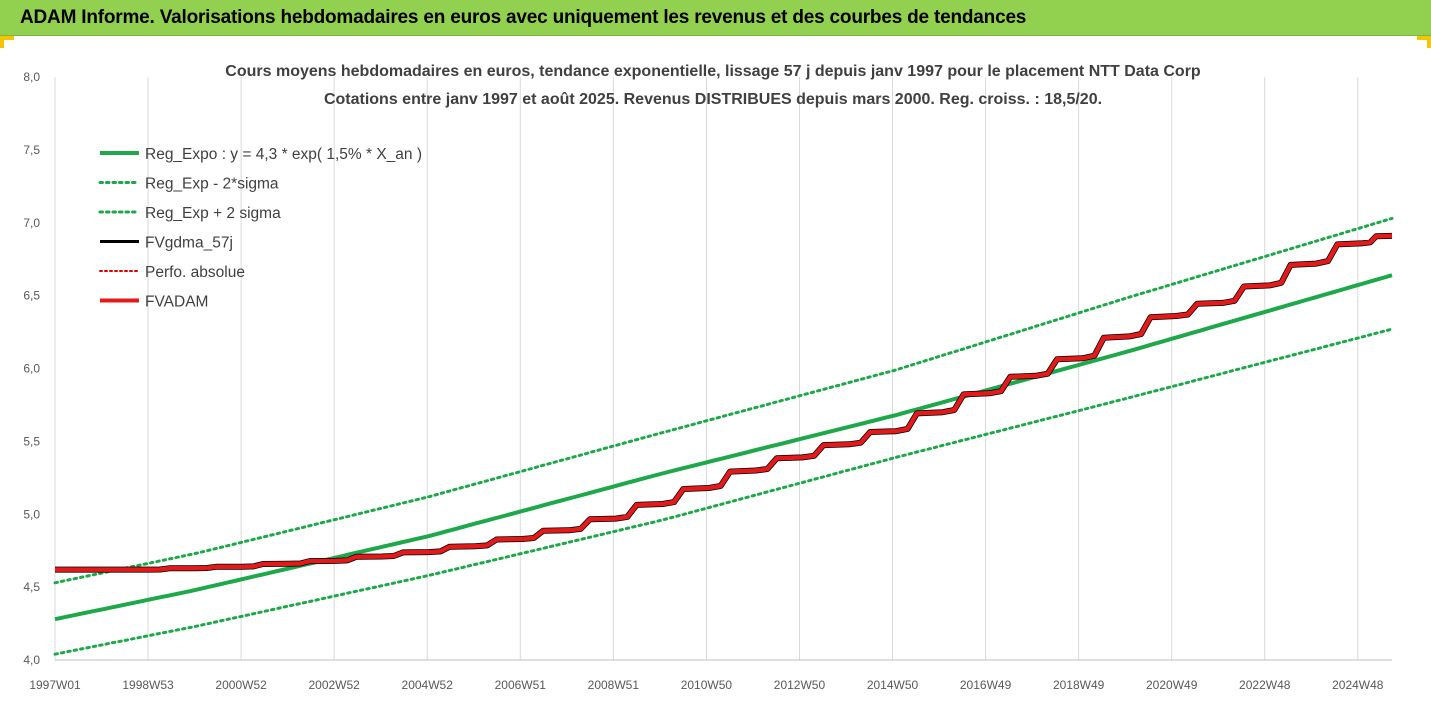 The width and height of the screenshot is (1431, 723). Describe the element at coordinates (31, 296) in the screenshot. I see `y-tick-label: 6,5` at that location.